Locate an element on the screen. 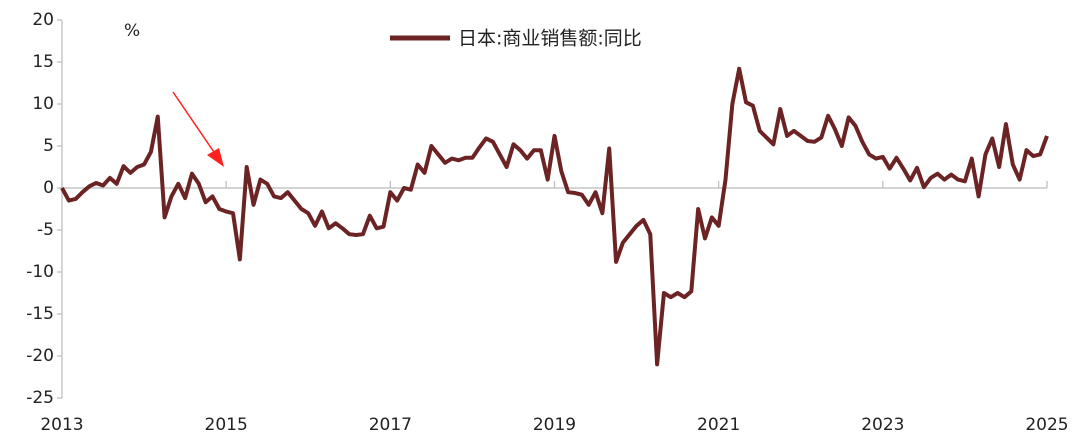  arrow-head is located at coordinates (215, 157).